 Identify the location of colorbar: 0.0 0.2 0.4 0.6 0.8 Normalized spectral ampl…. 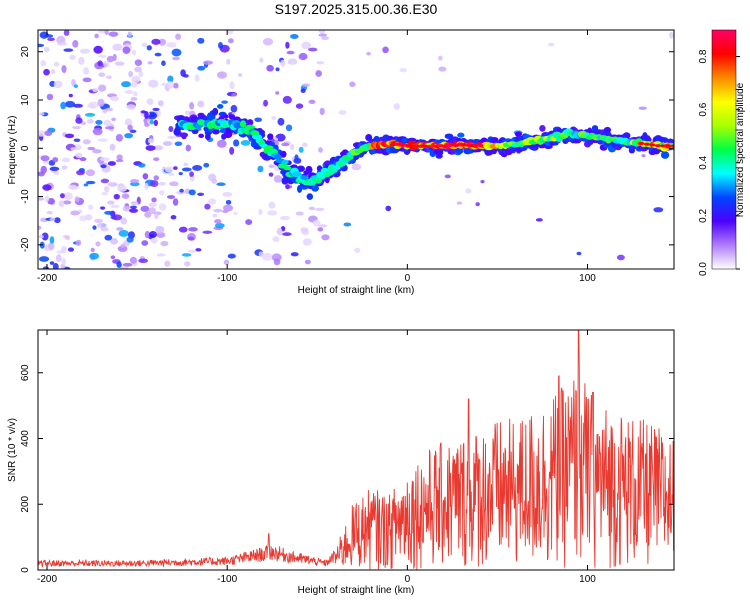
(722, 152).